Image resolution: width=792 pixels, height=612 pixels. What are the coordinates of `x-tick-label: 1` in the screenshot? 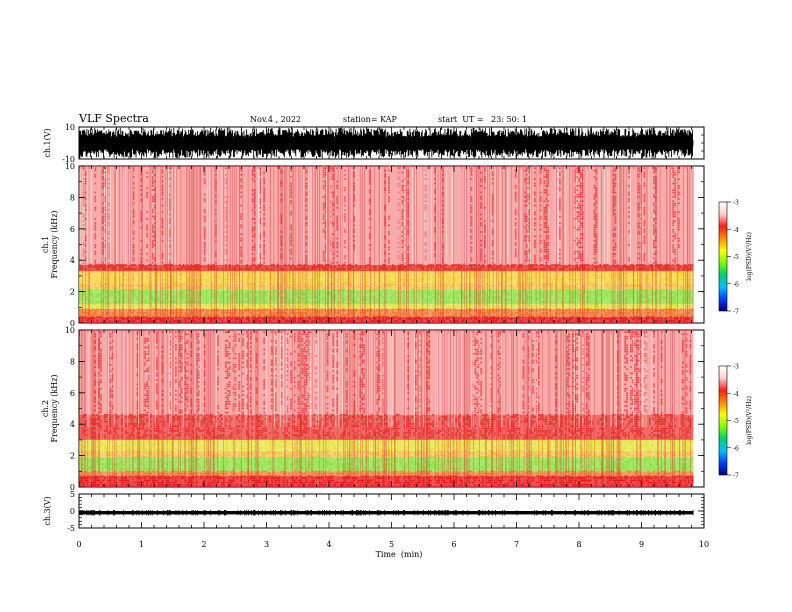 It's located at (141, 544).